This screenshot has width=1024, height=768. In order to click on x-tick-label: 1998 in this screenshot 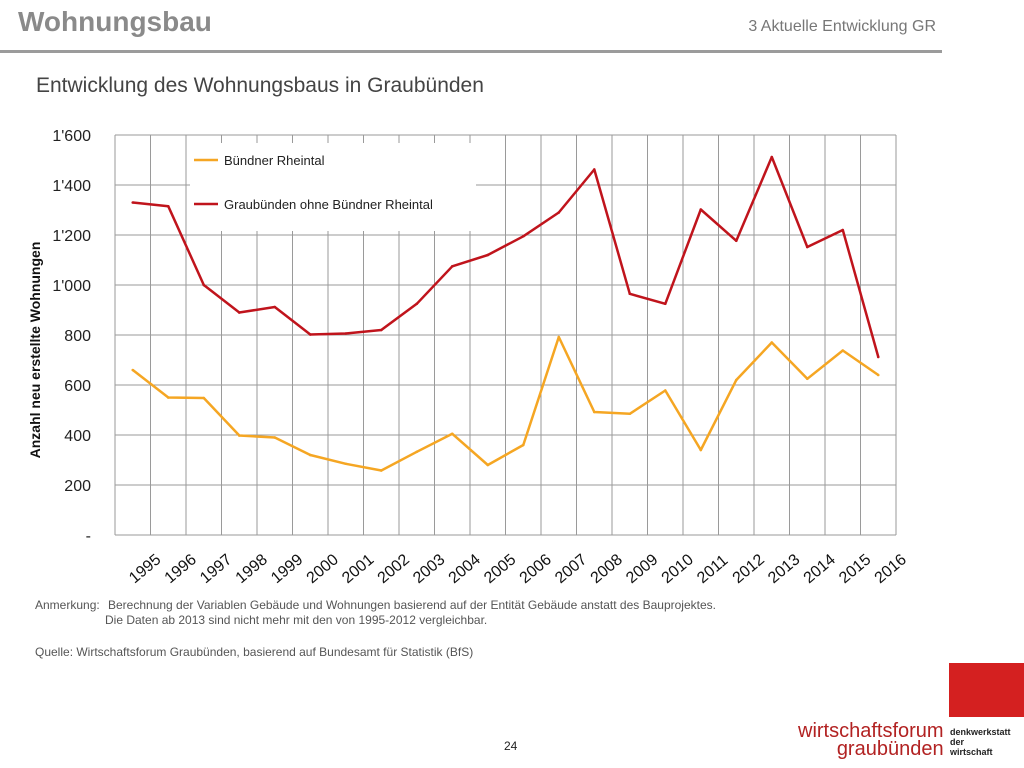, I will do `click(252, 569)`.